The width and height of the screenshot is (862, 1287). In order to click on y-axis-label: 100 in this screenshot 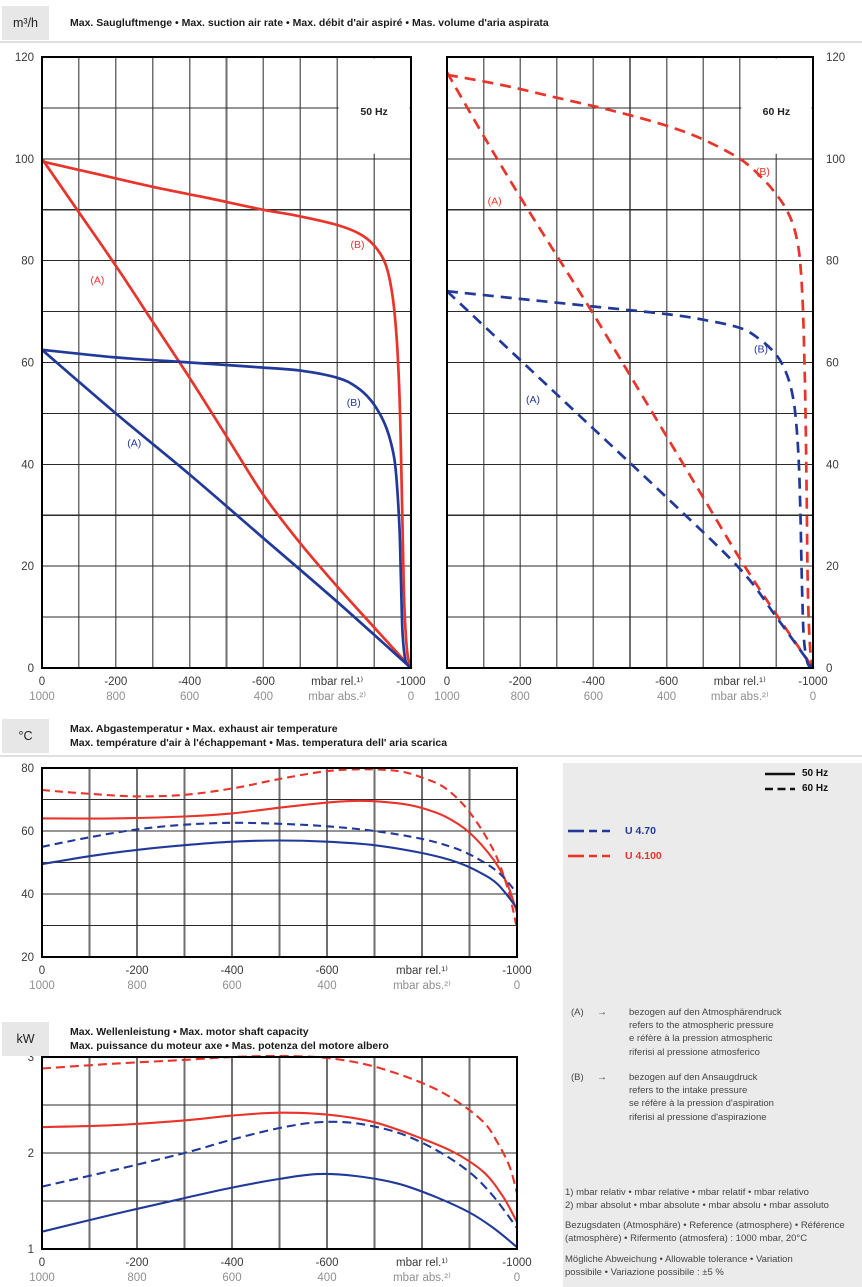, I will do `click(835, 160)`.